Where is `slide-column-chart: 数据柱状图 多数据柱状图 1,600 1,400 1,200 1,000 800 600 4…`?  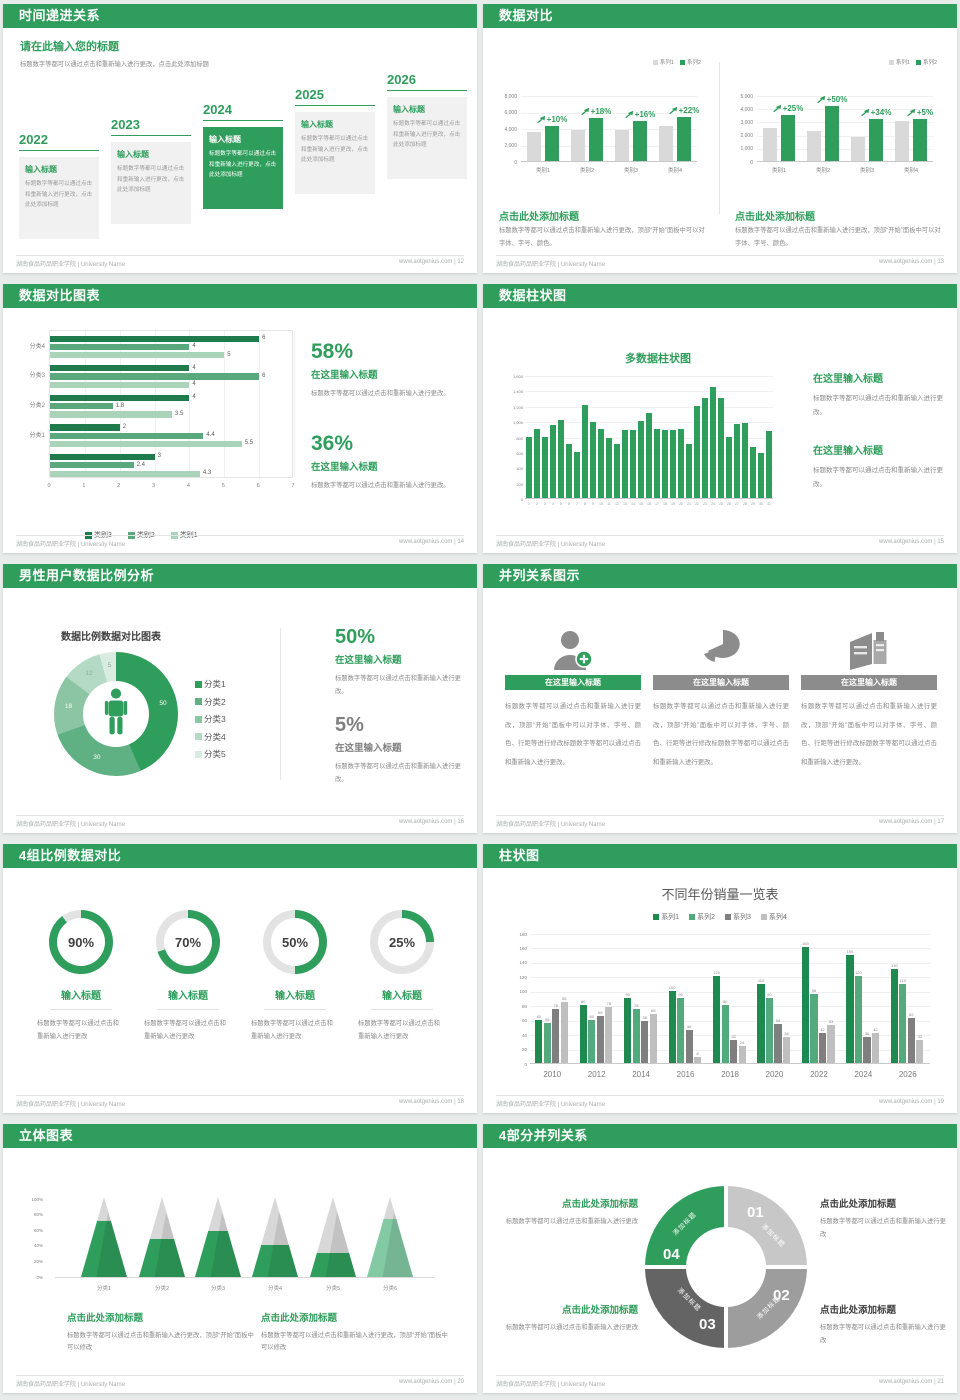
slide-column-chart: 数据柱状图 多数据柱状图 1,600 1,400 1,200 1,000 800 600 4… is located at coordinates (720, 418).